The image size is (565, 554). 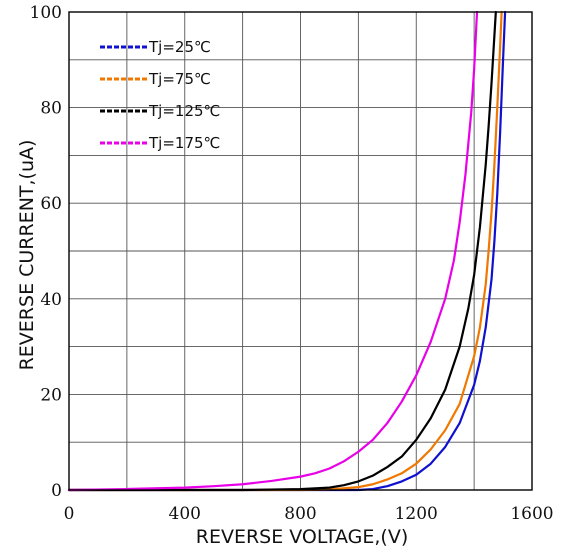 What do you see at coordinates (179, 79) in the screenshot?
I see `legend-label: Tj=75℃` at bounding box center [179, 79].